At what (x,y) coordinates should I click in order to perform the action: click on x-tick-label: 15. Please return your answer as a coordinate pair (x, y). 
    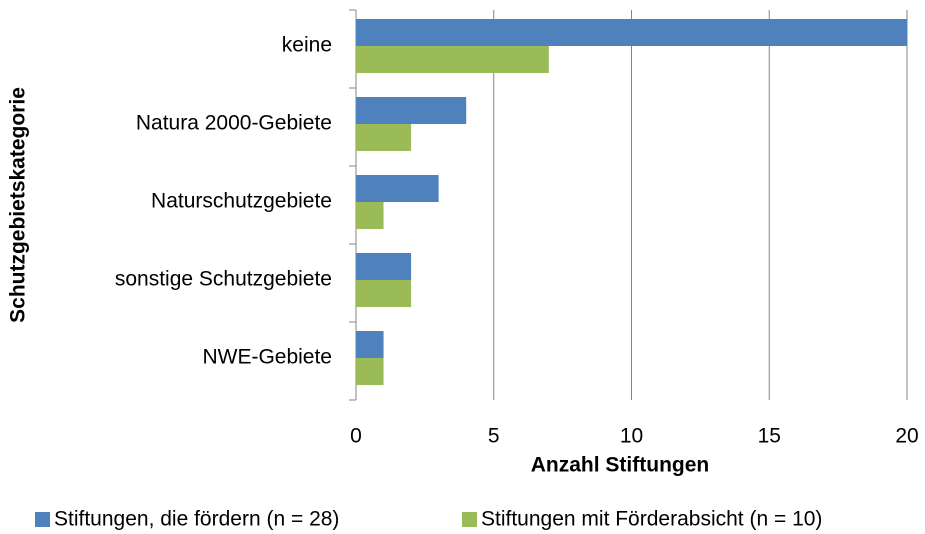
    Looking at the image, I should click on (769, 436).